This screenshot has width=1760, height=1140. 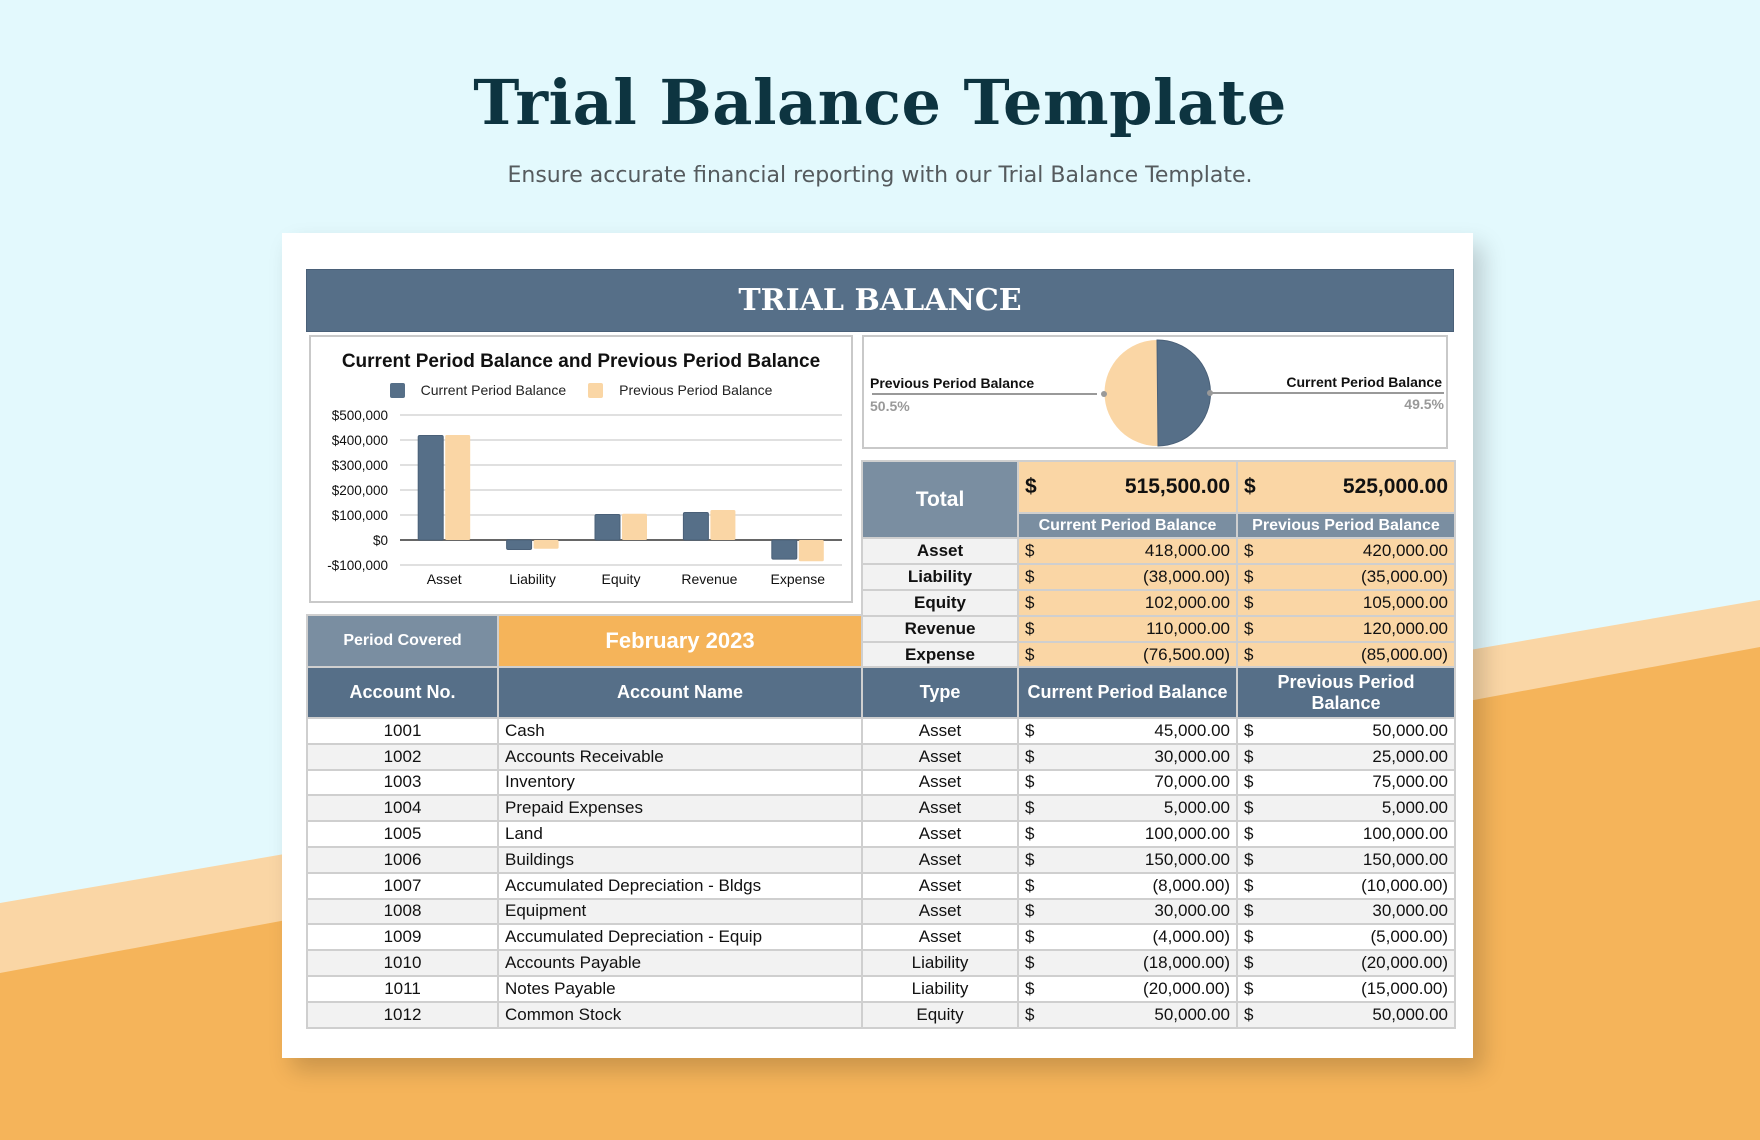 What do you see at coordinates (1127, 782) in the screenshot?
I see `current-balance-cell: $70,000.00` at bounding box center [1127, 782].